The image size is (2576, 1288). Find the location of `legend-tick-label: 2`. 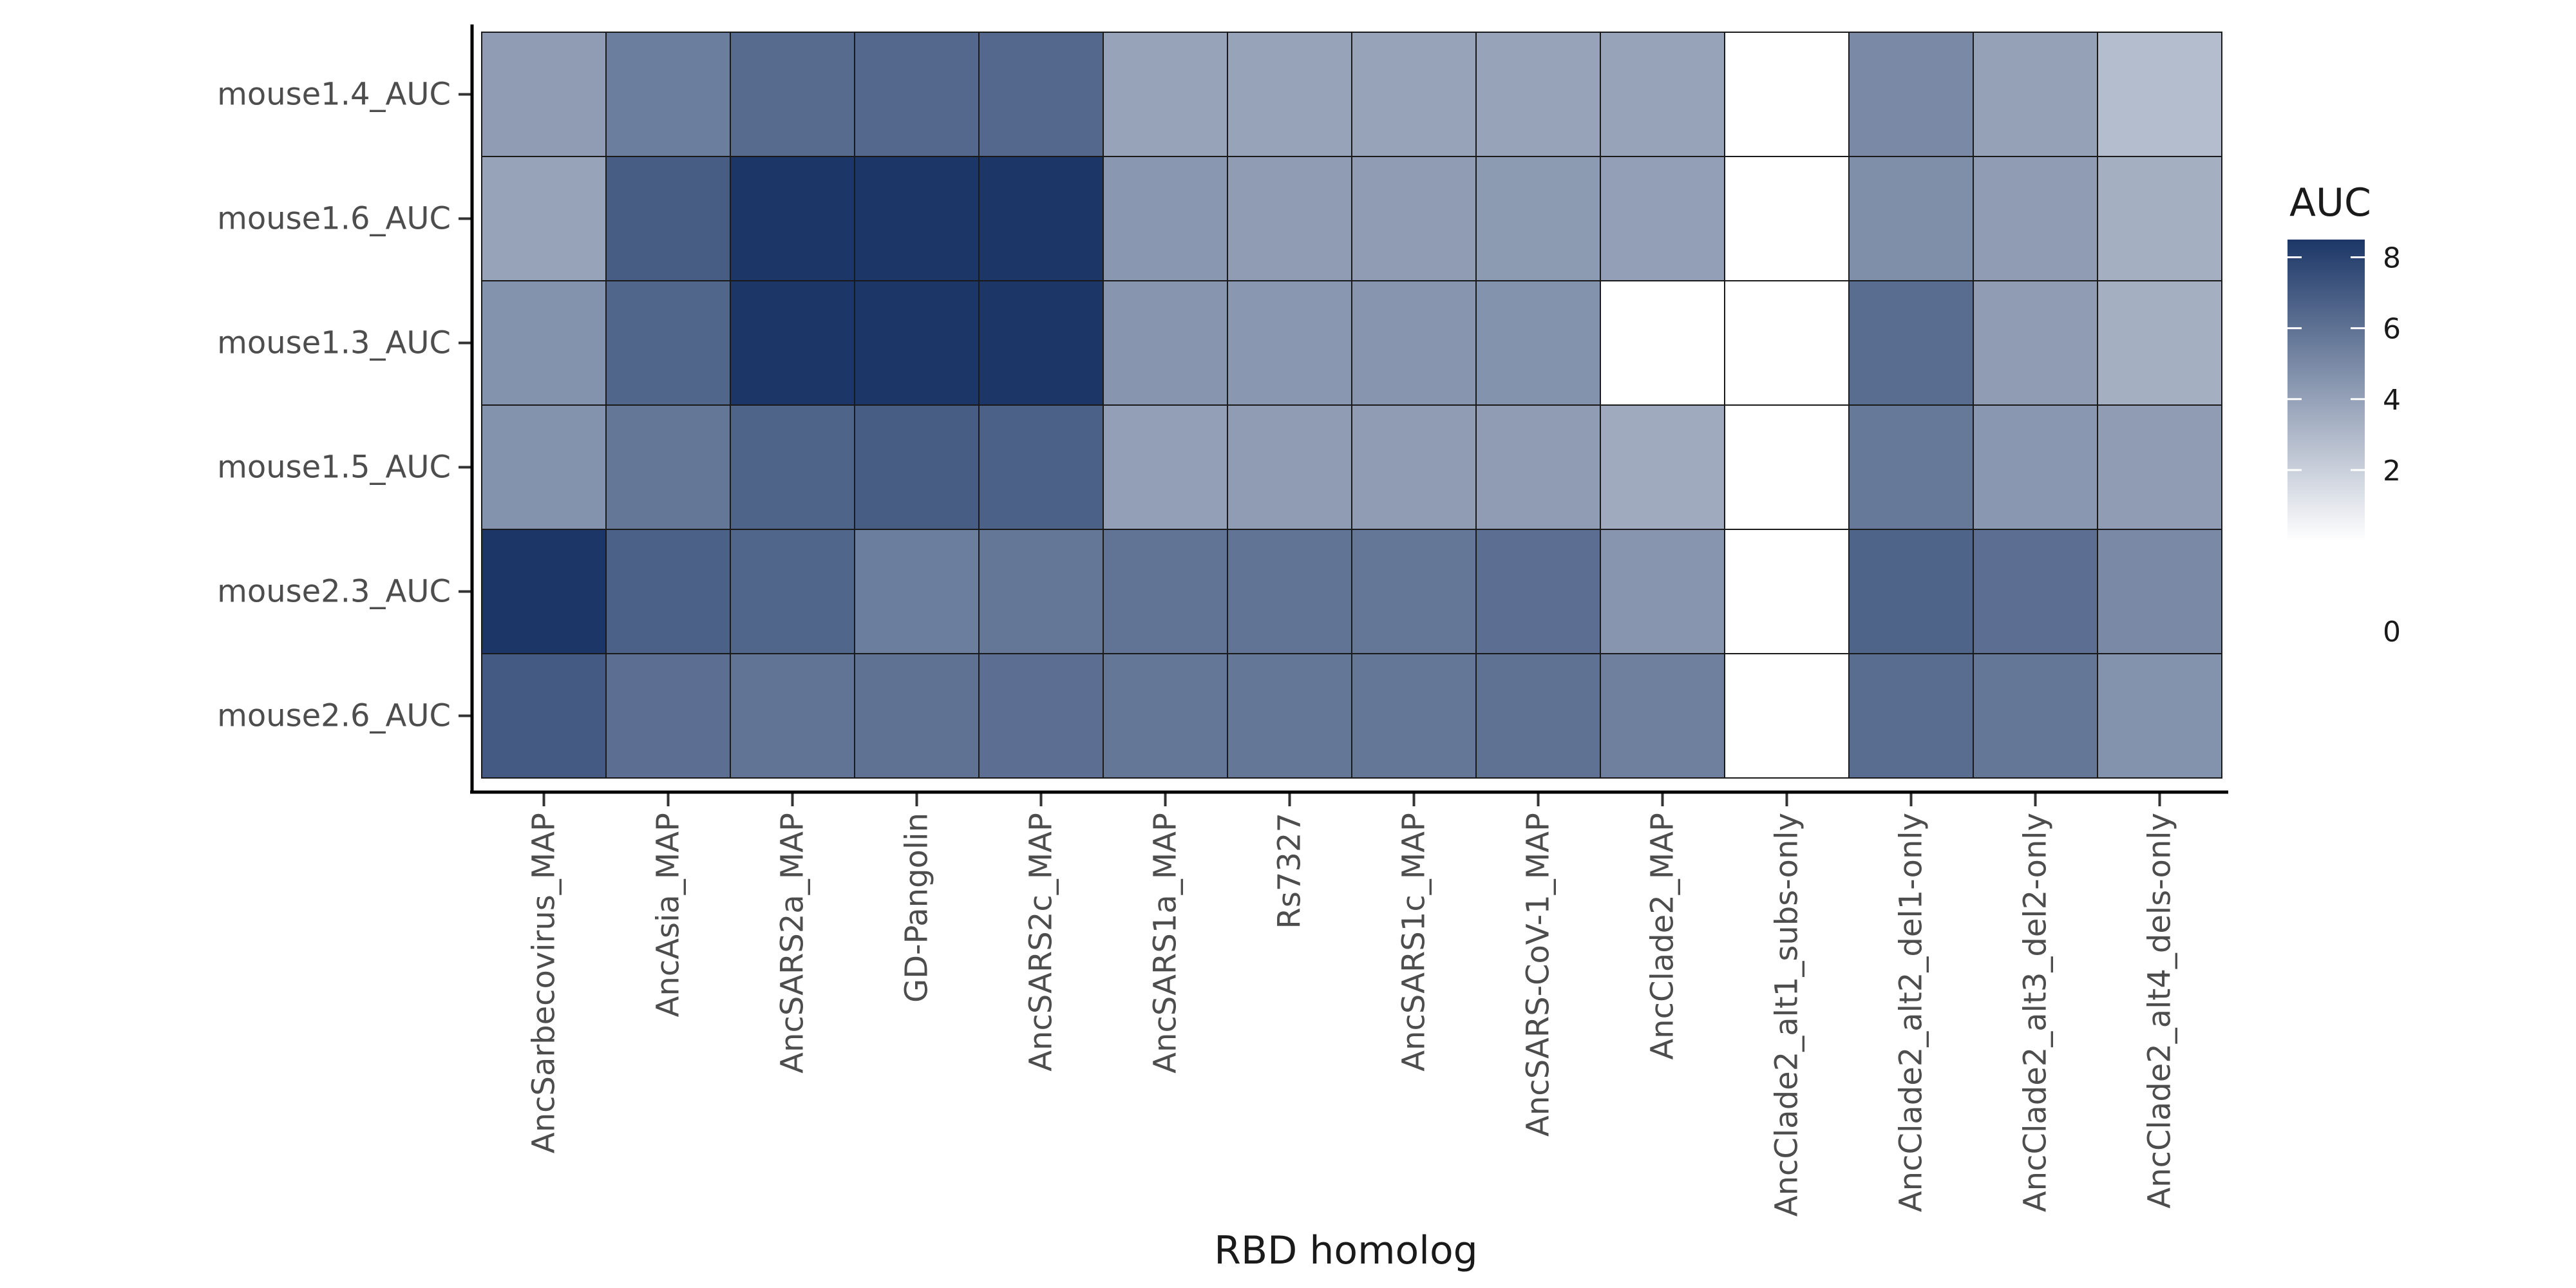

legend-tick-label: 2 is located at coordinates (2392, 471).